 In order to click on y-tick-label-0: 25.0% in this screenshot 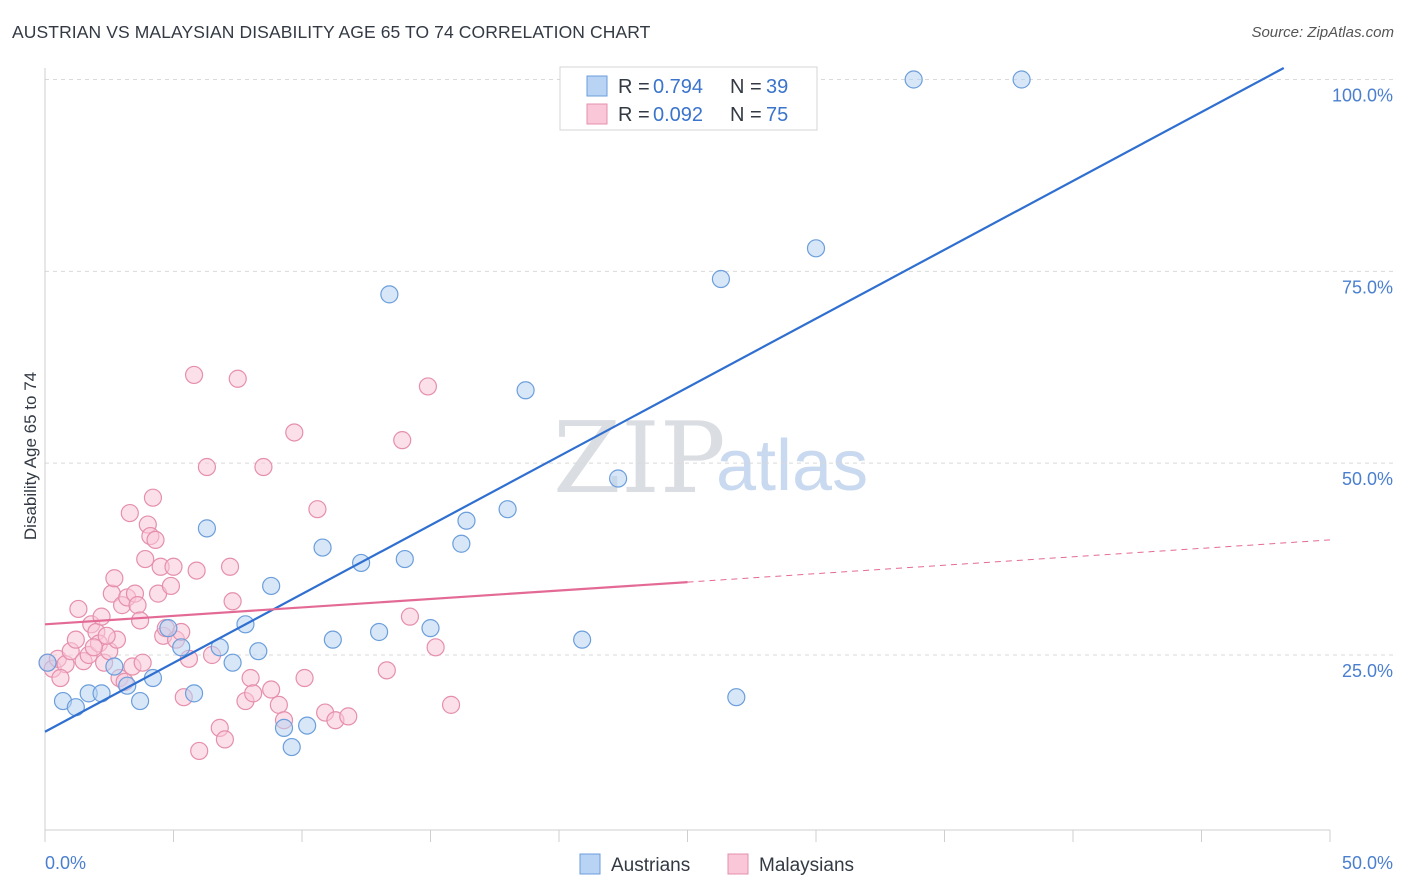, I will do `click(1367, 671)`.